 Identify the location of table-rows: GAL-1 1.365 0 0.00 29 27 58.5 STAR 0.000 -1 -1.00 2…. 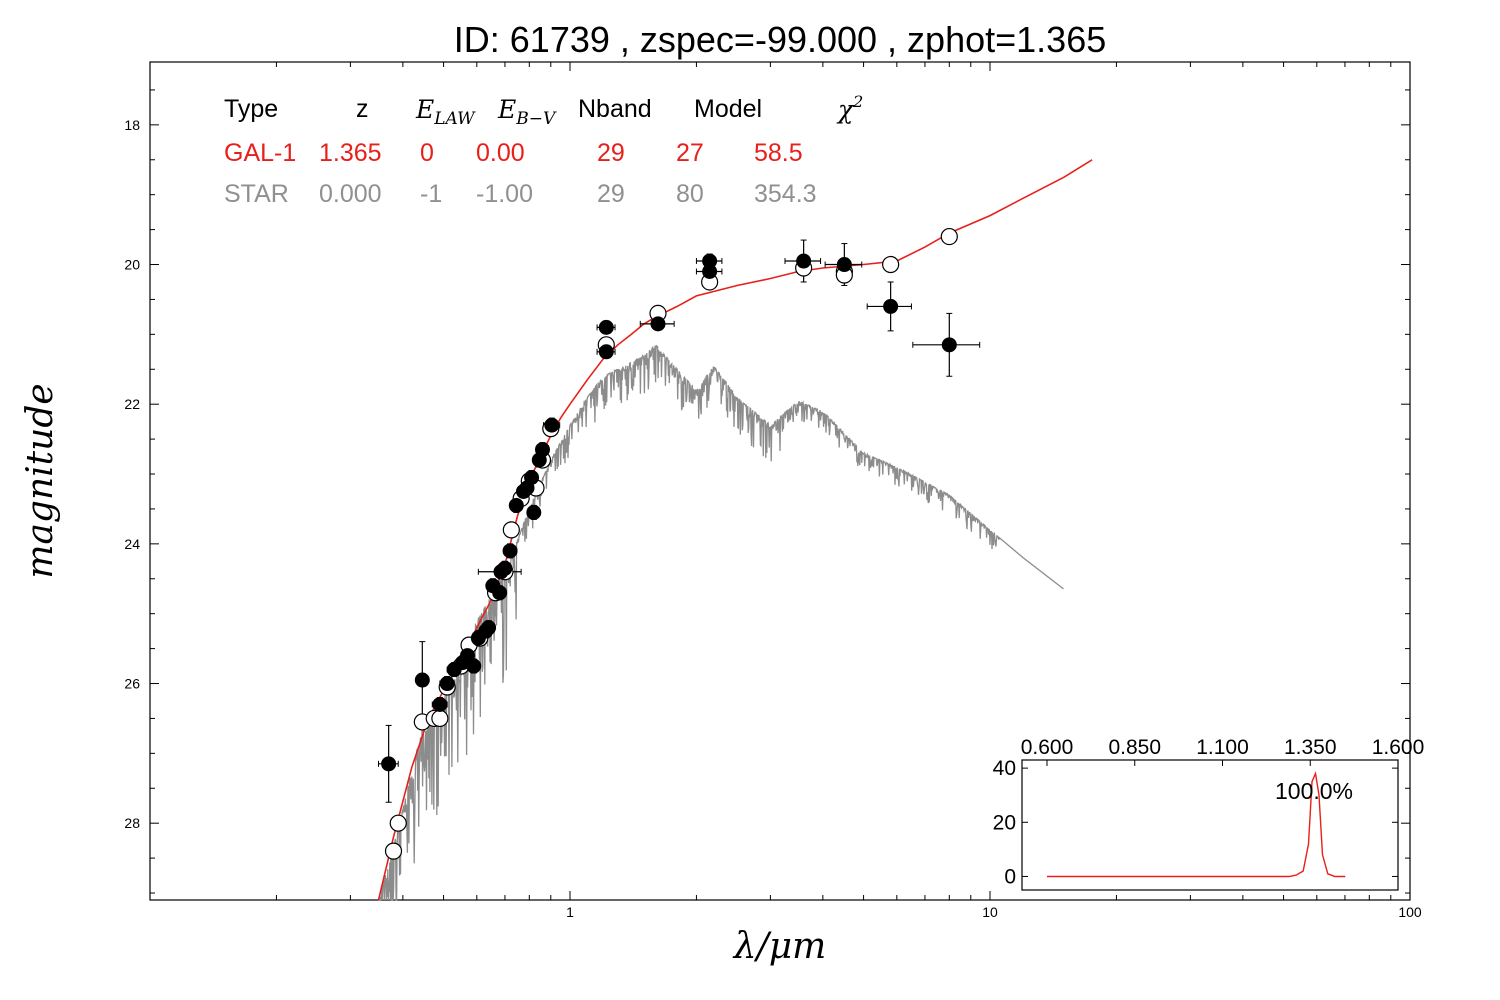
(520, 173).